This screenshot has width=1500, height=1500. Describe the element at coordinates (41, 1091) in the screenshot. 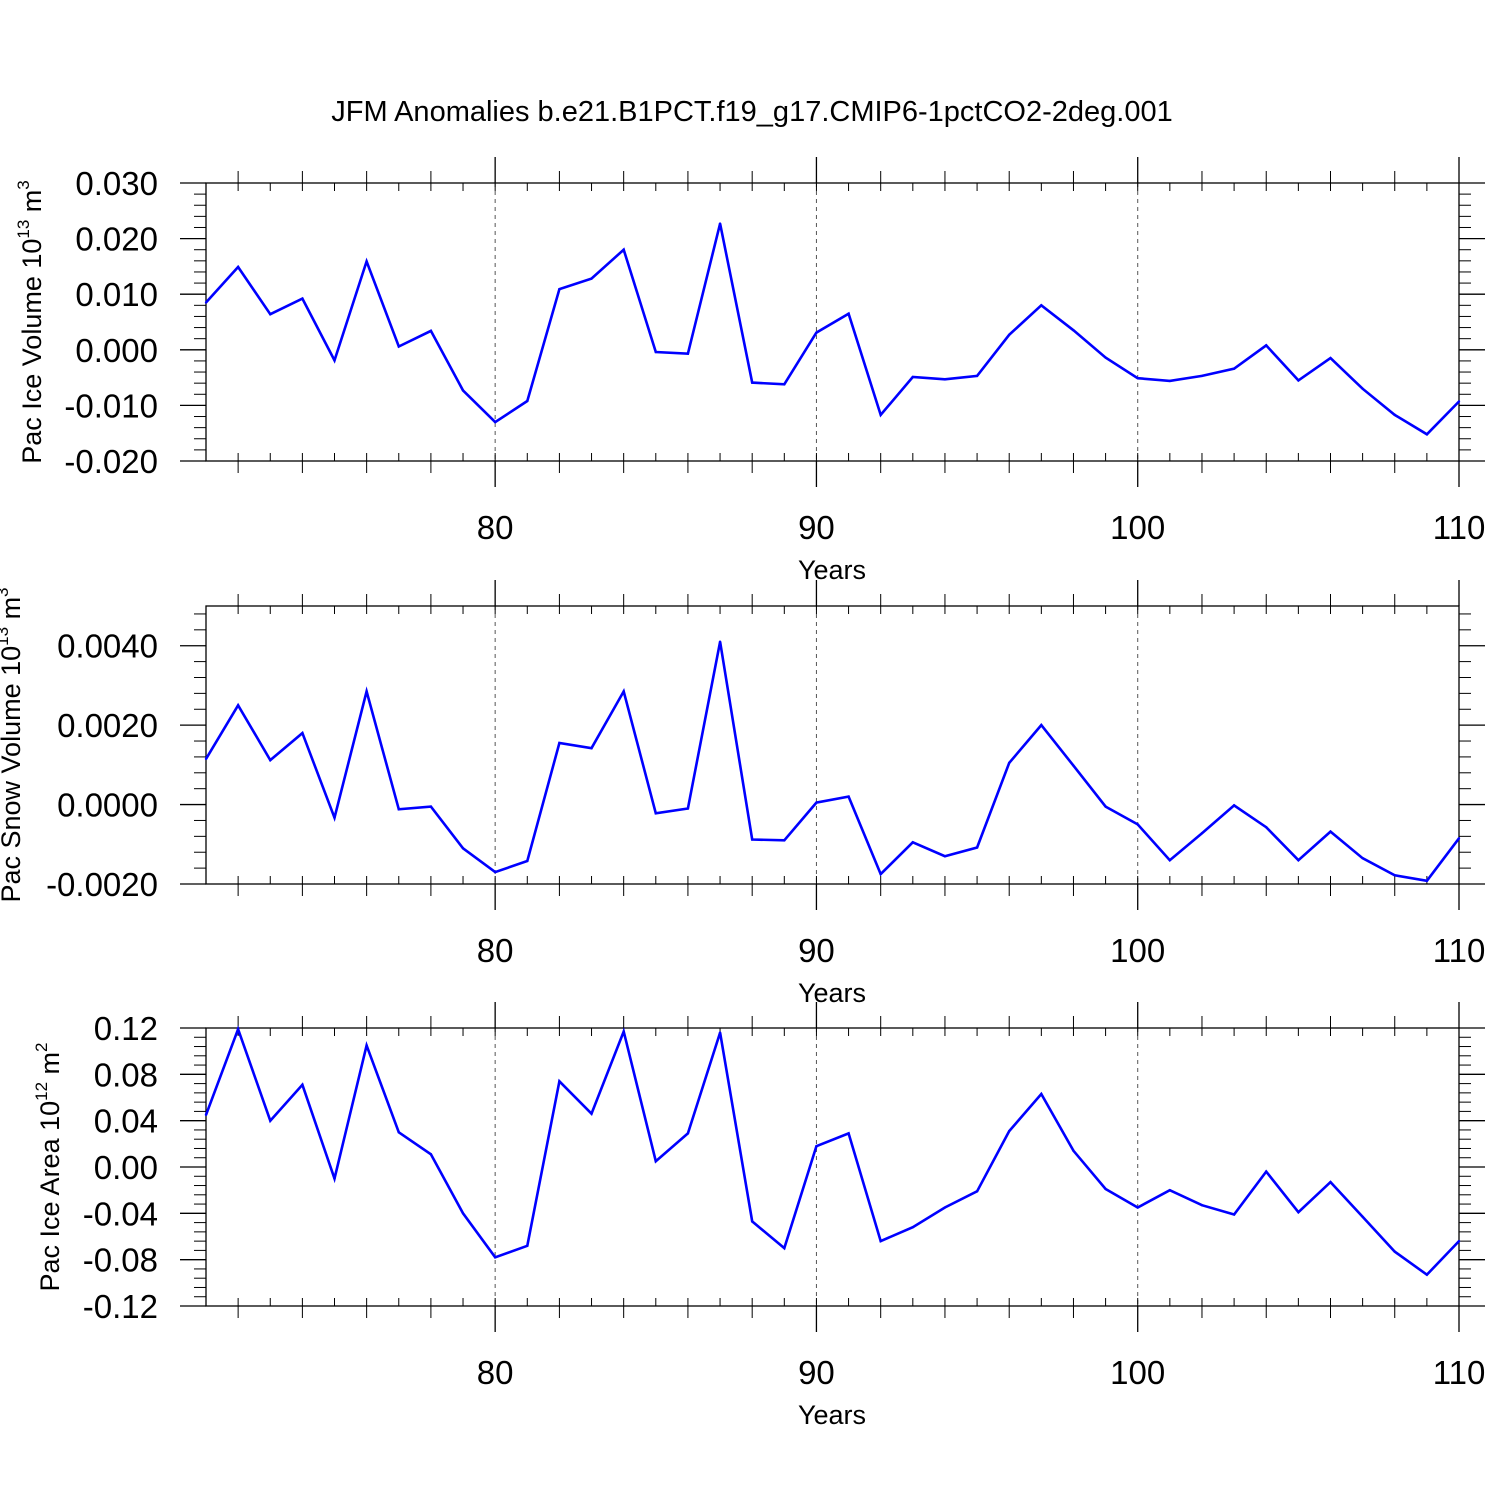

I see `y-axis-label-part: 12` at that location.